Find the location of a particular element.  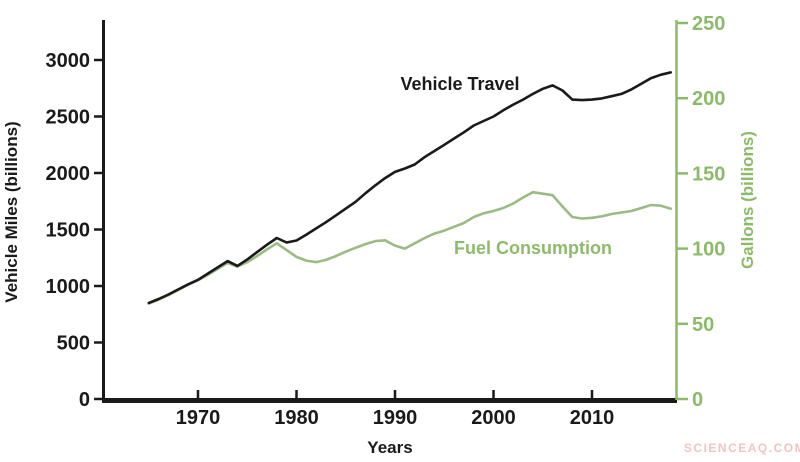

x-axis-title: Years is located at coordinates (389, 447).